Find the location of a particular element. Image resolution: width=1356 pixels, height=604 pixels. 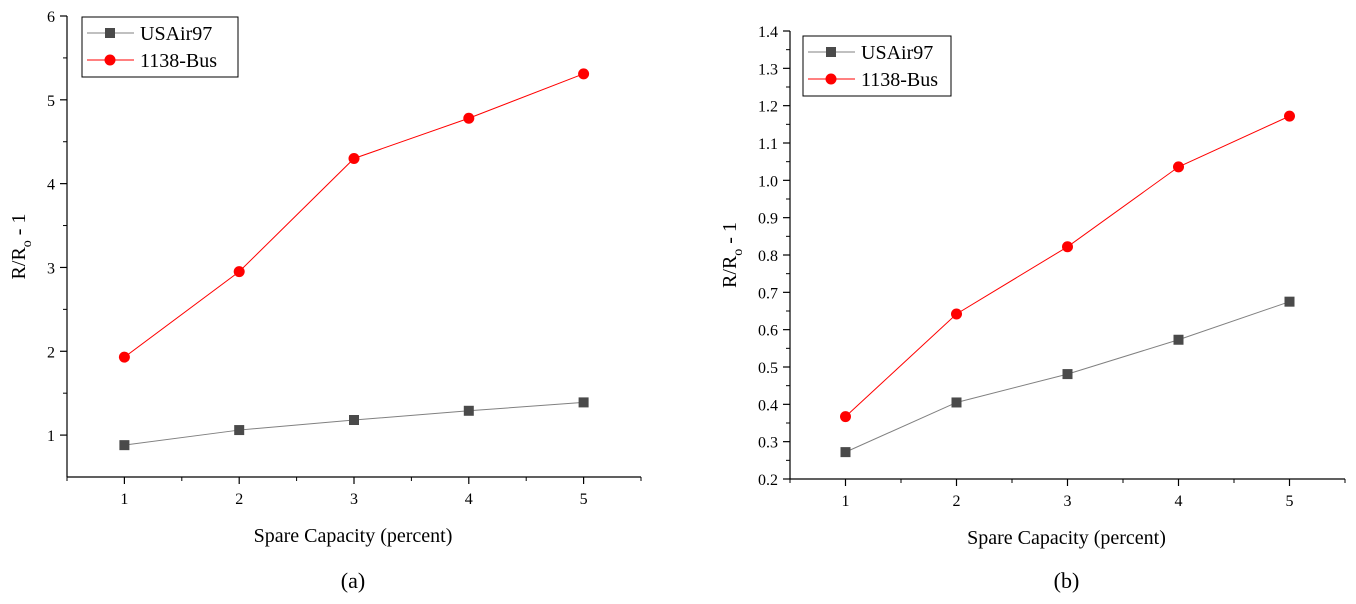

chart-1-y-tick-label: 1.2 is located at coordinates (768, 107).